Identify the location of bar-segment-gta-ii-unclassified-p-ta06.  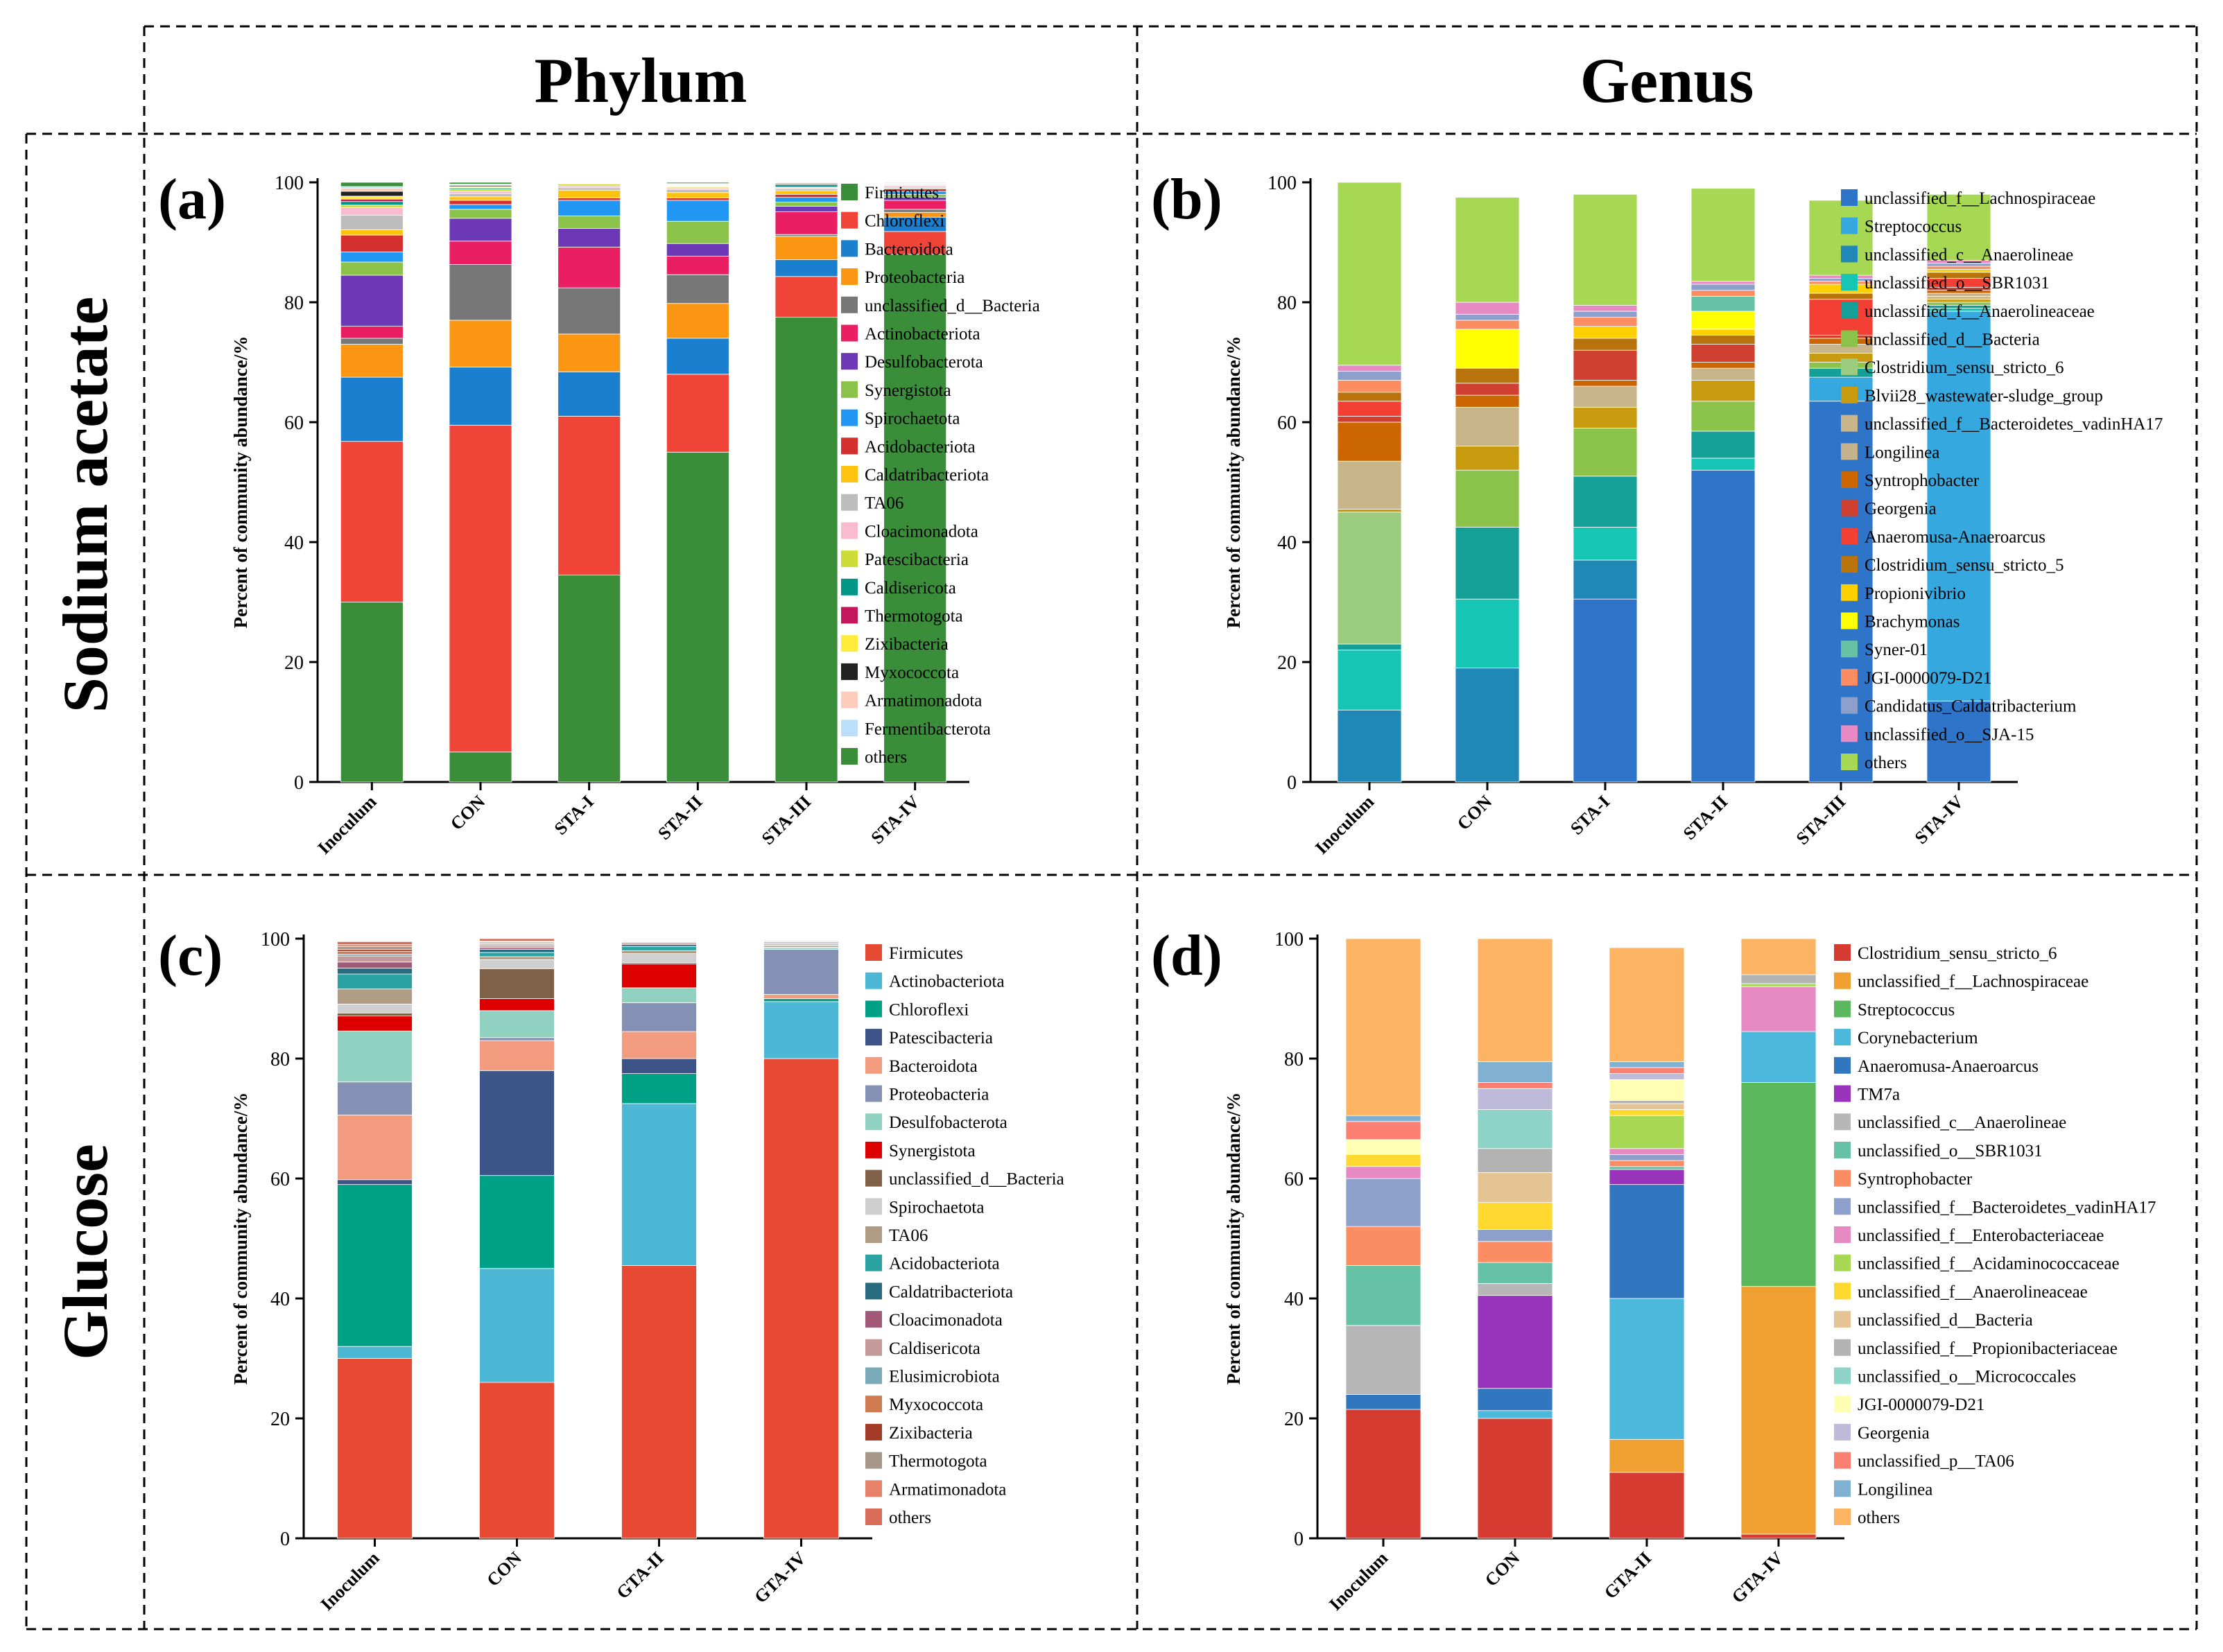
(1647, 1071).